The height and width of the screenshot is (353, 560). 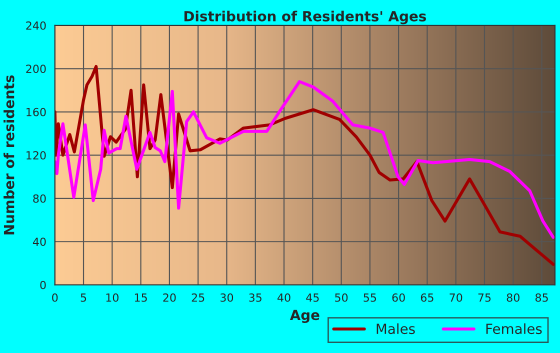 I want to click on x-tick-label: 40, so click(x=283, y=297).